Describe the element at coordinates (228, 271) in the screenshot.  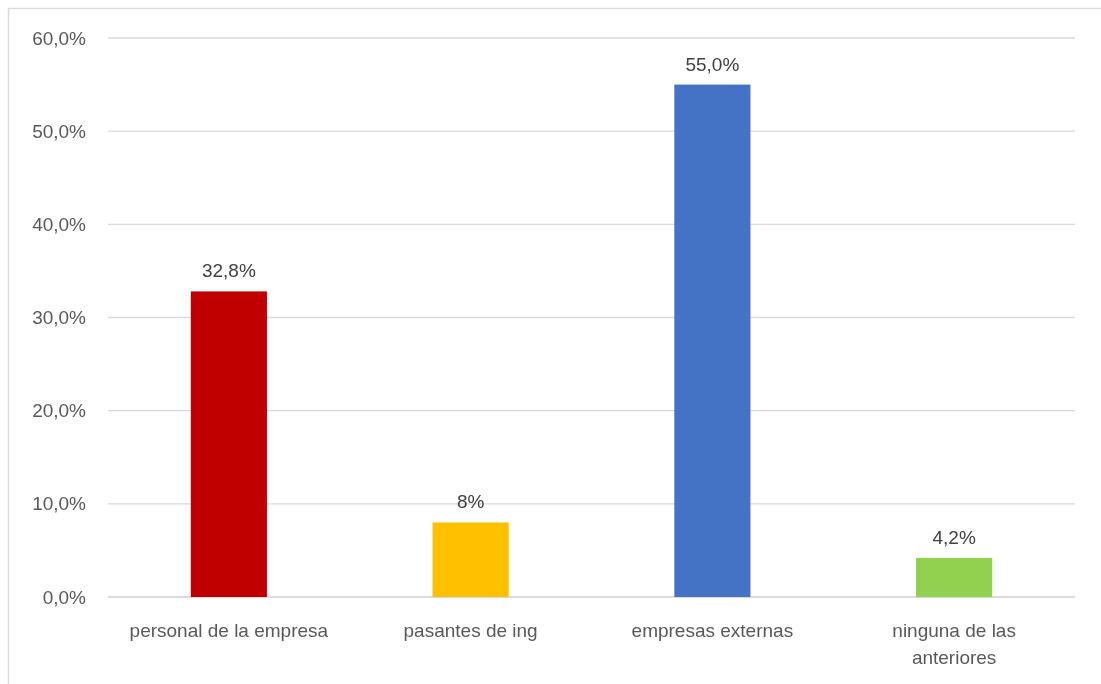
I see `data-label: 32,8%` at that location.